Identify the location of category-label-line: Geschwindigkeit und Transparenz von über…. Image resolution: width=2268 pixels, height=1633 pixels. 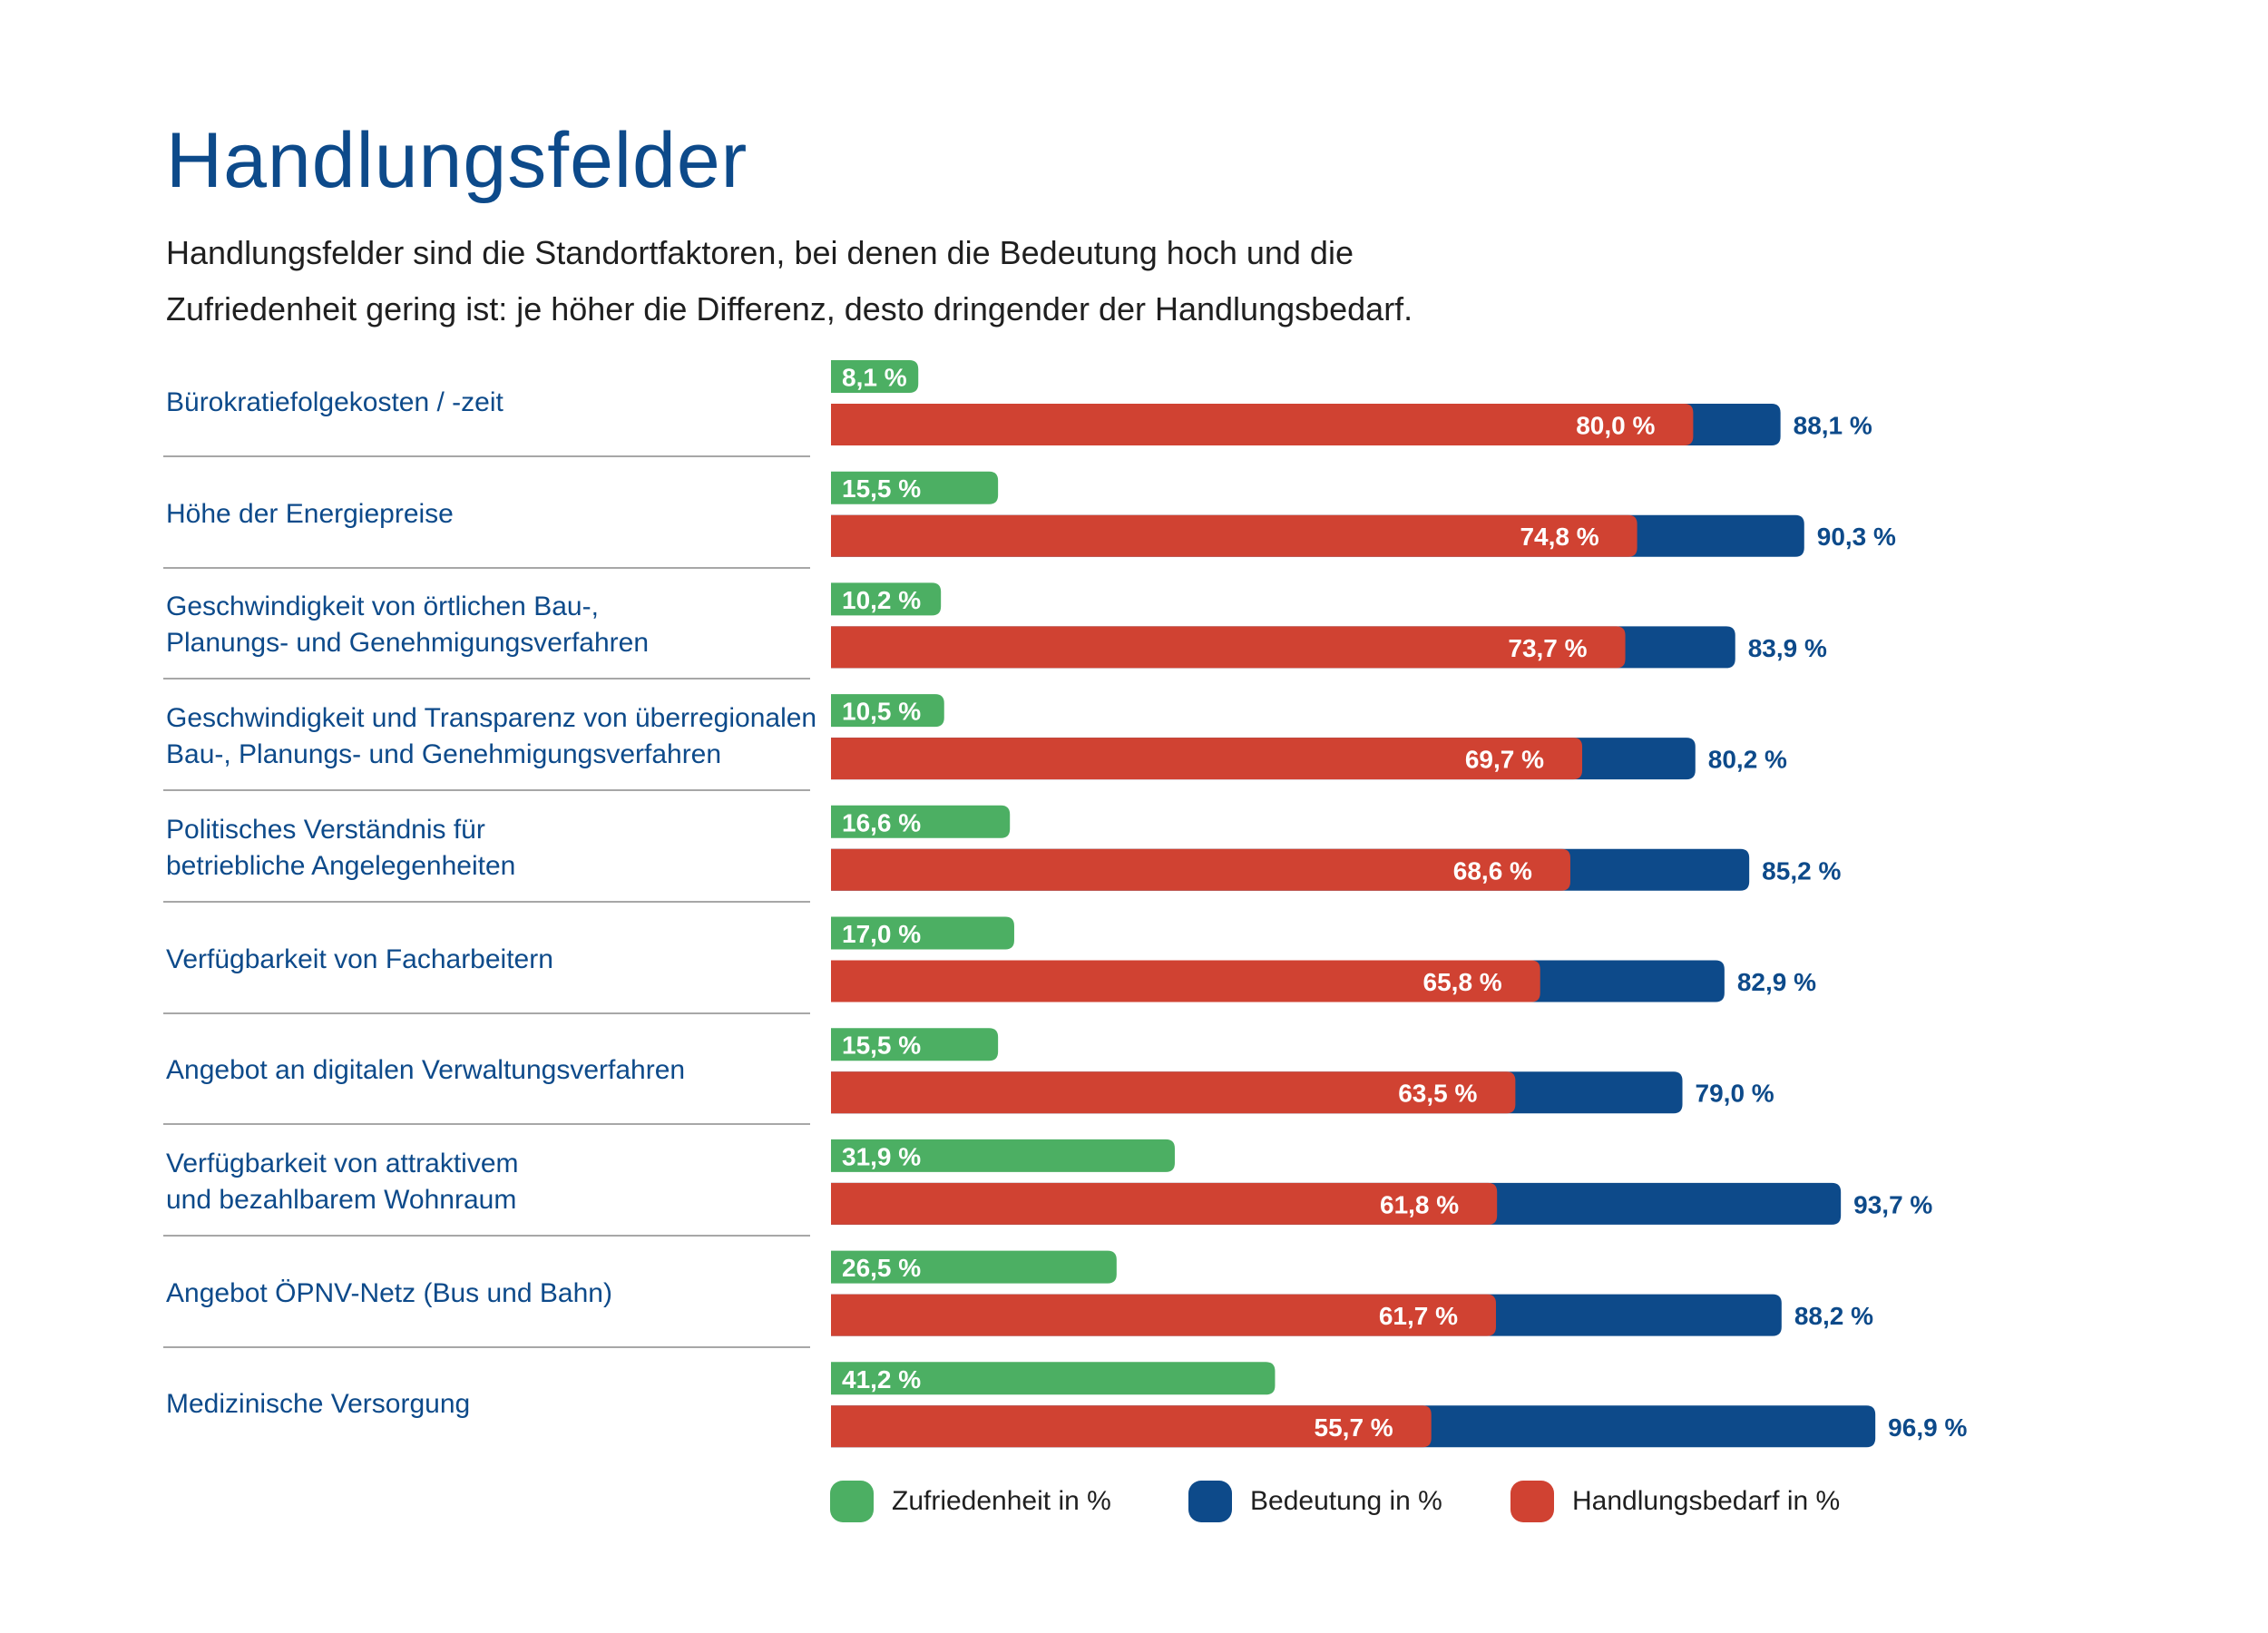
(491, 718).